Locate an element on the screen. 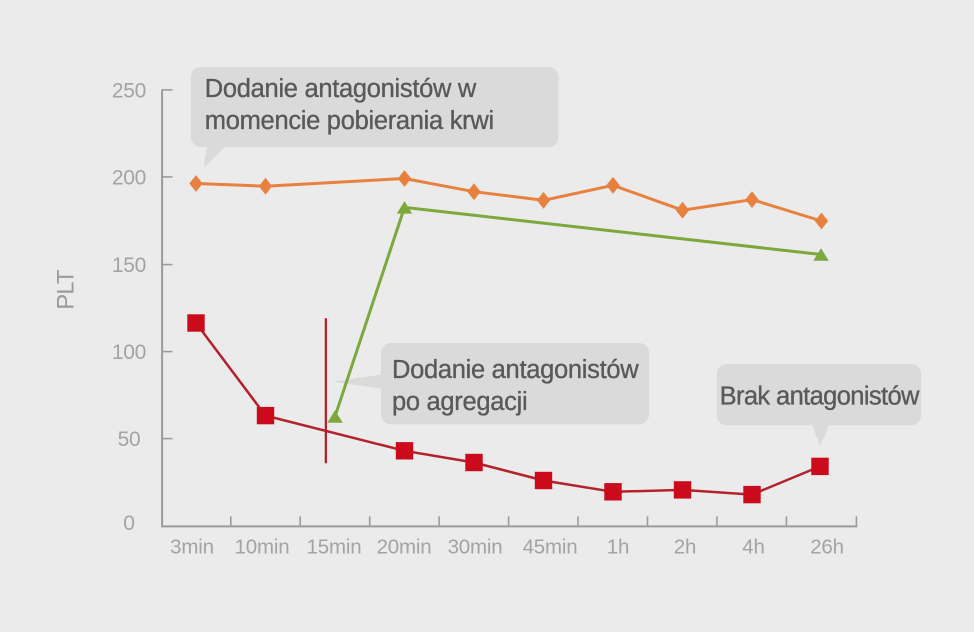 This screenshot has width=974, height=632. svg-text: 100 is located at coordinates (129, 352).